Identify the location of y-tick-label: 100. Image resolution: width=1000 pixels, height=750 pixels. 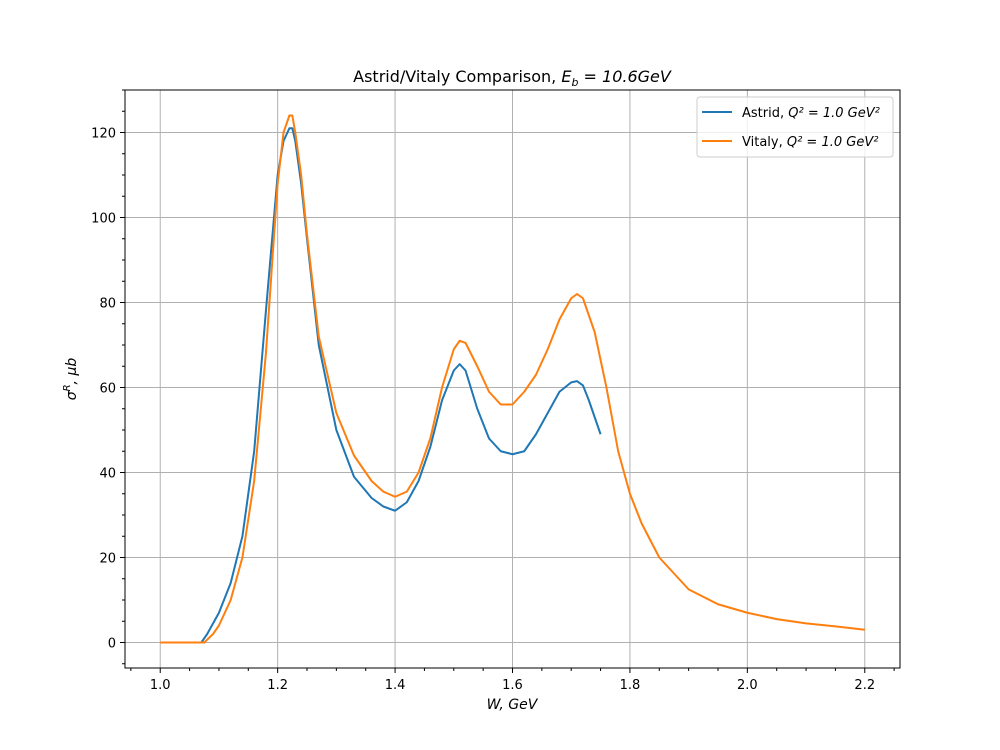
(103, 219).